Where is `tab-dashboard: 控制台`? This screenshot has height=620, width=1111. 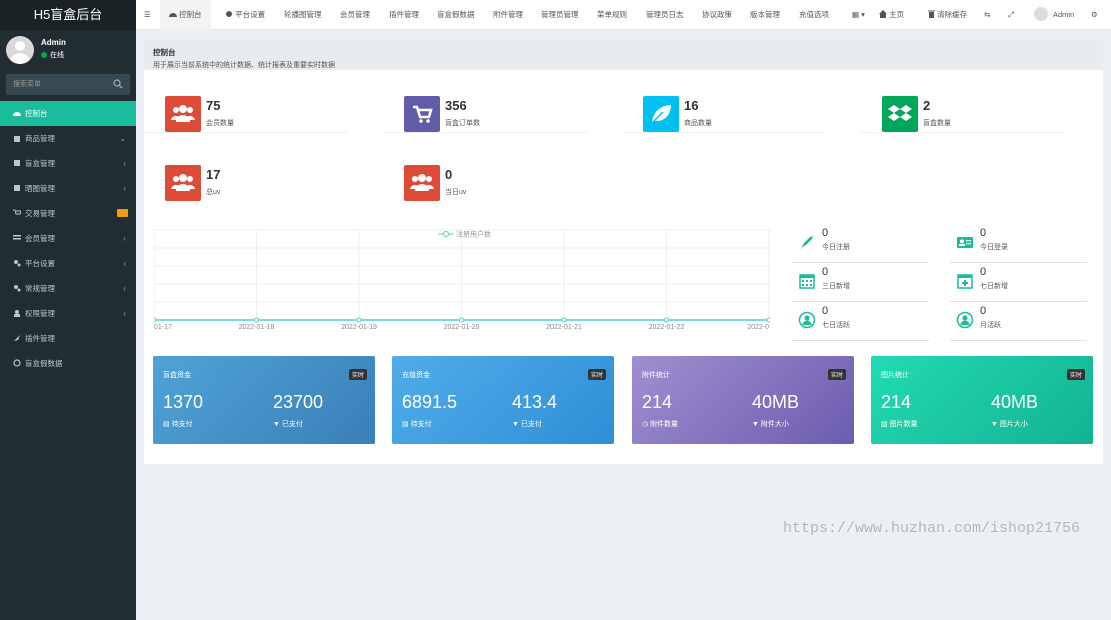
tab-dashboard: 控制台 is located at coordinates (185, 15).